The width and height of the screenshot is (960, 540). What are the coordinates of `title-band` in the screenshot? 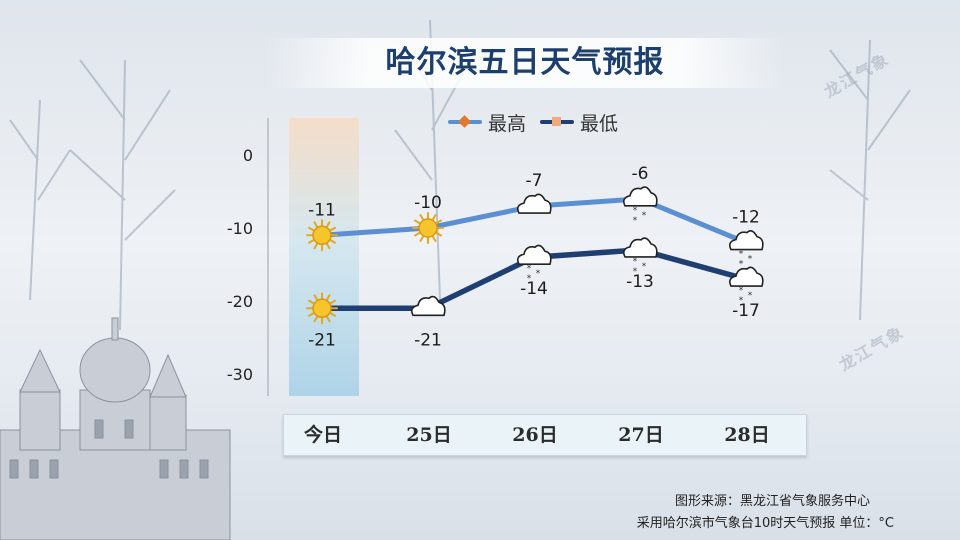 It's located at (525, 63).